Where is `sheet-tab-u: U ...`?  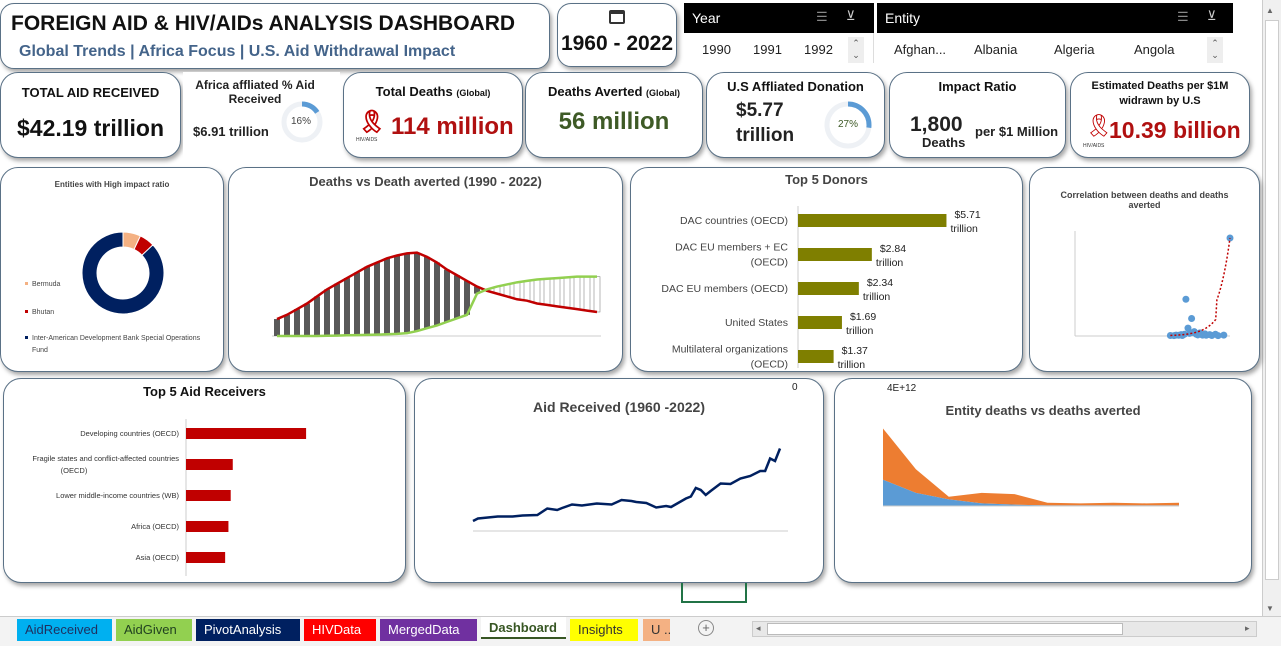 sheet-tab-u: U ... is located at coordinates (656, 630).